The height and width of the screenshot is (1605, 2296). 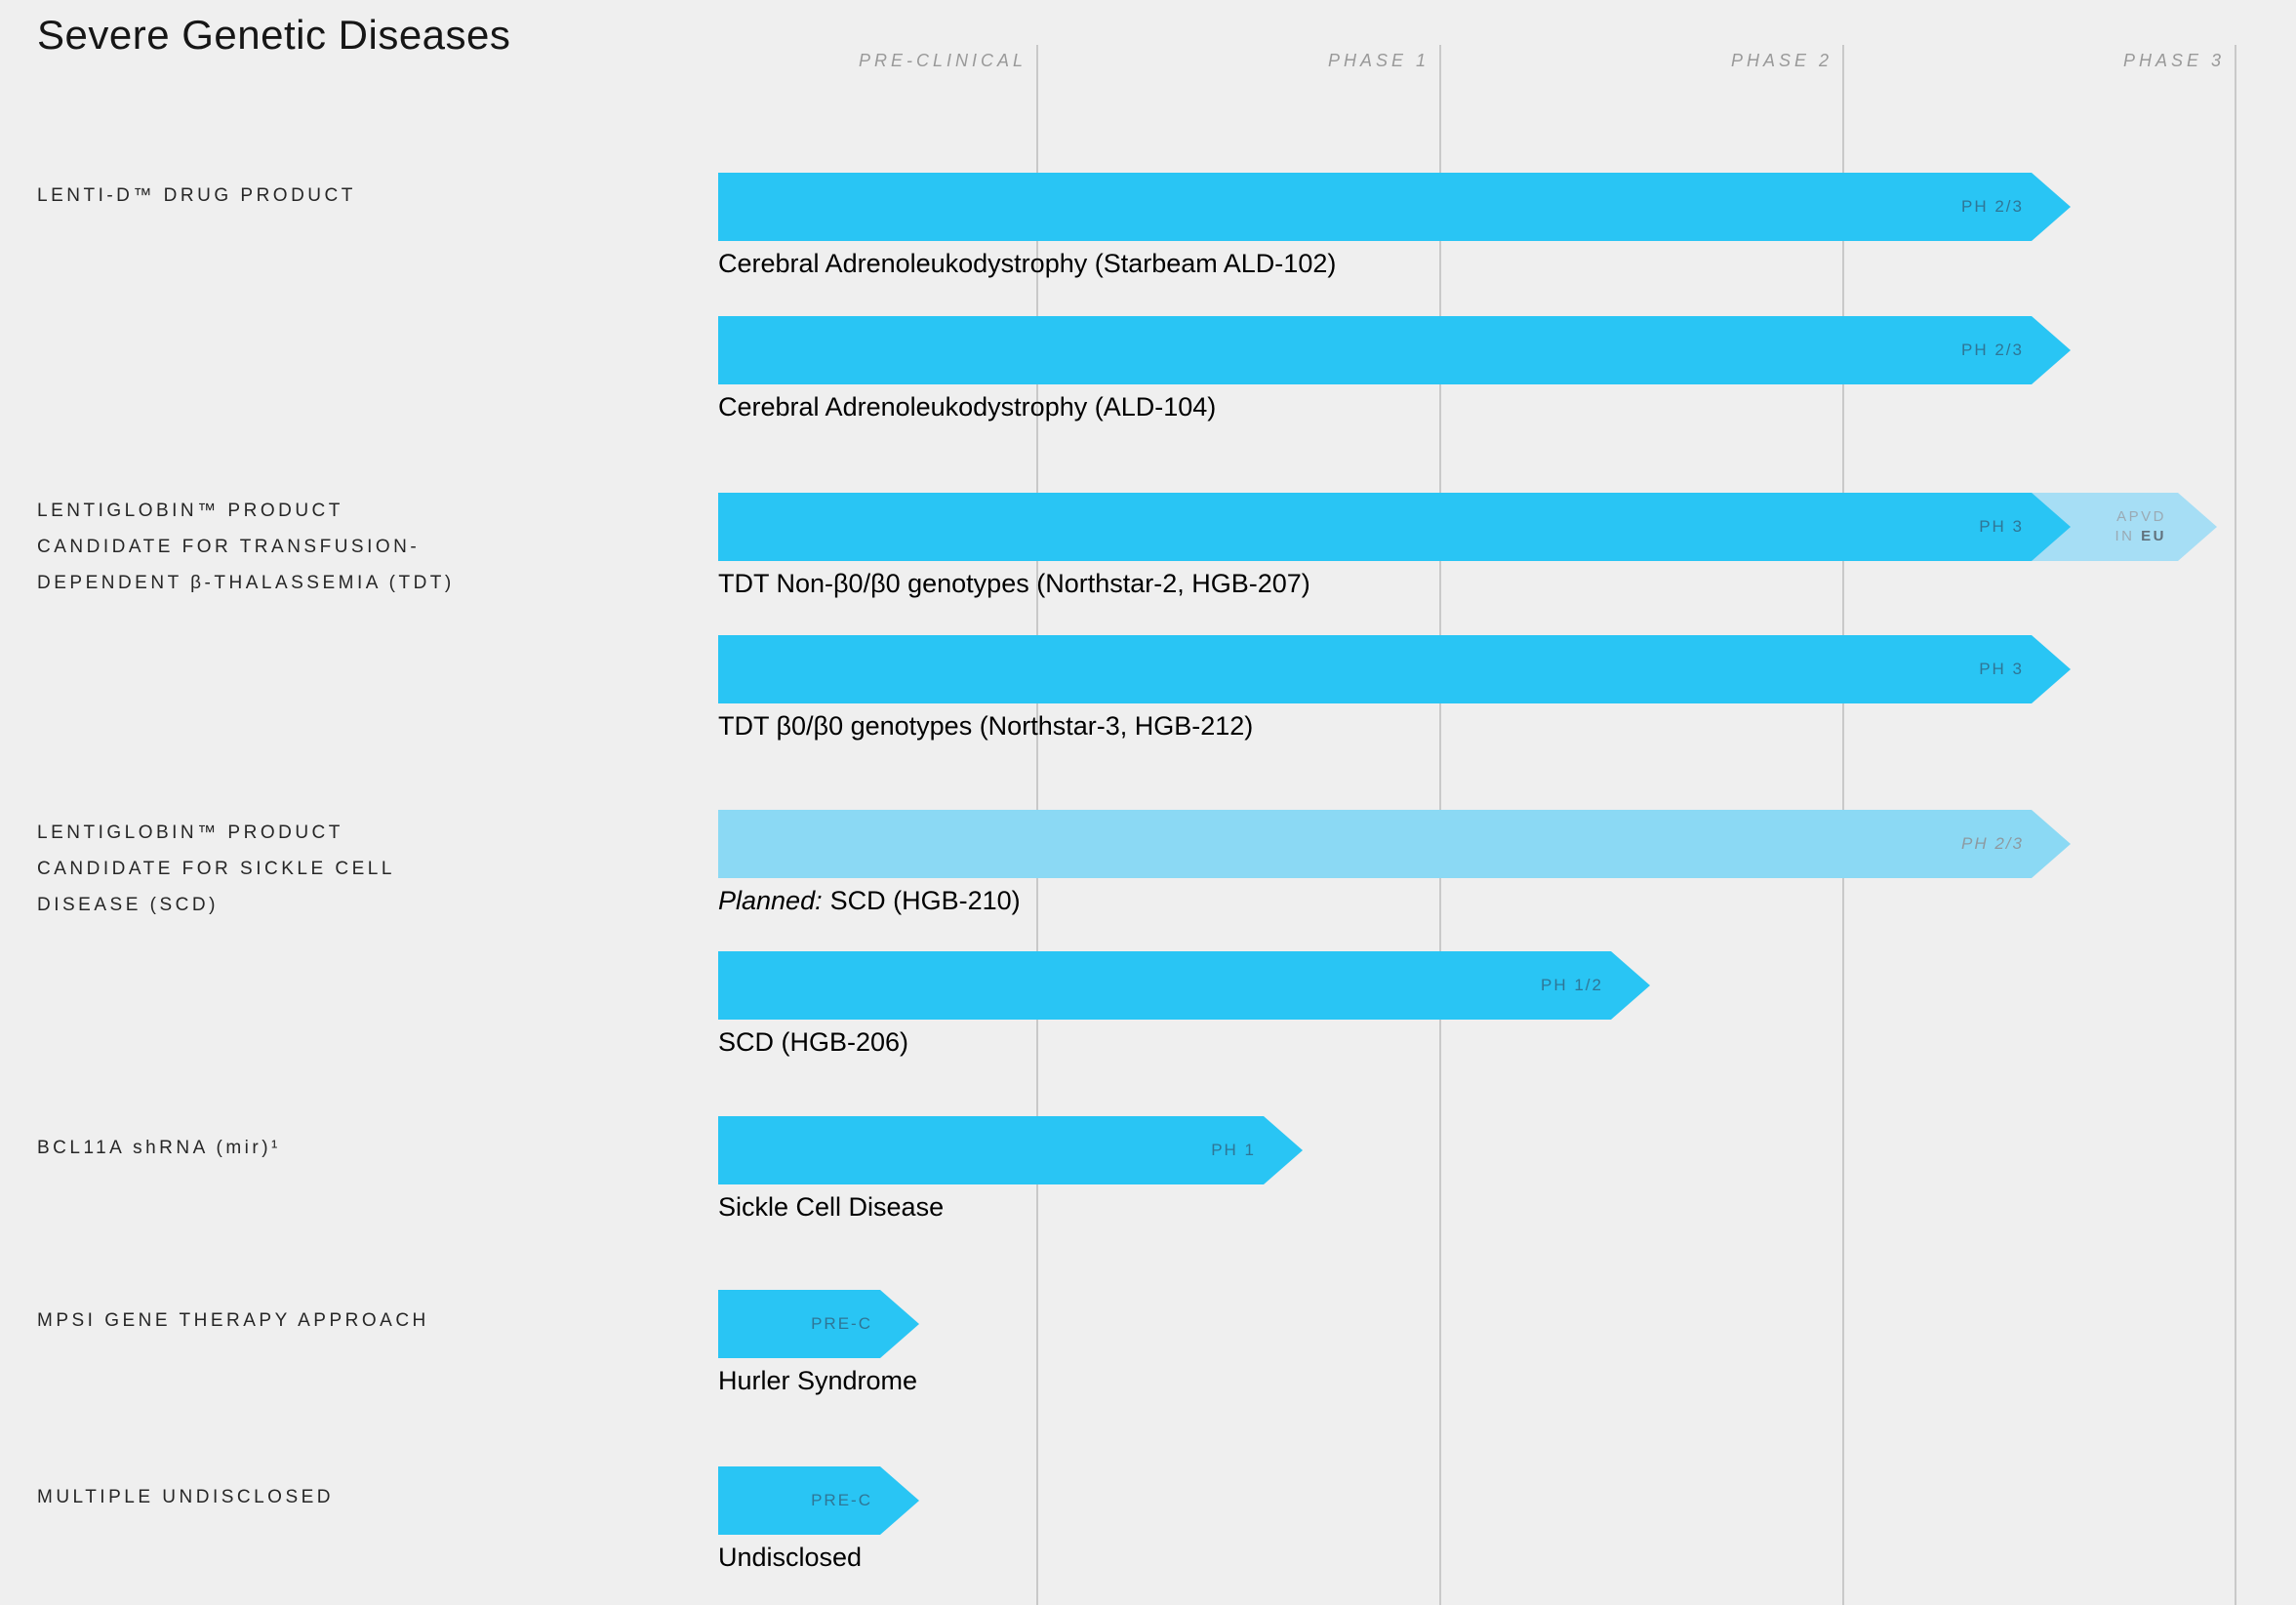 I want to click on group-label-multiple-undisclosed: MULTIPLE UNDISCLOSED, so click(x=186, y=1497).